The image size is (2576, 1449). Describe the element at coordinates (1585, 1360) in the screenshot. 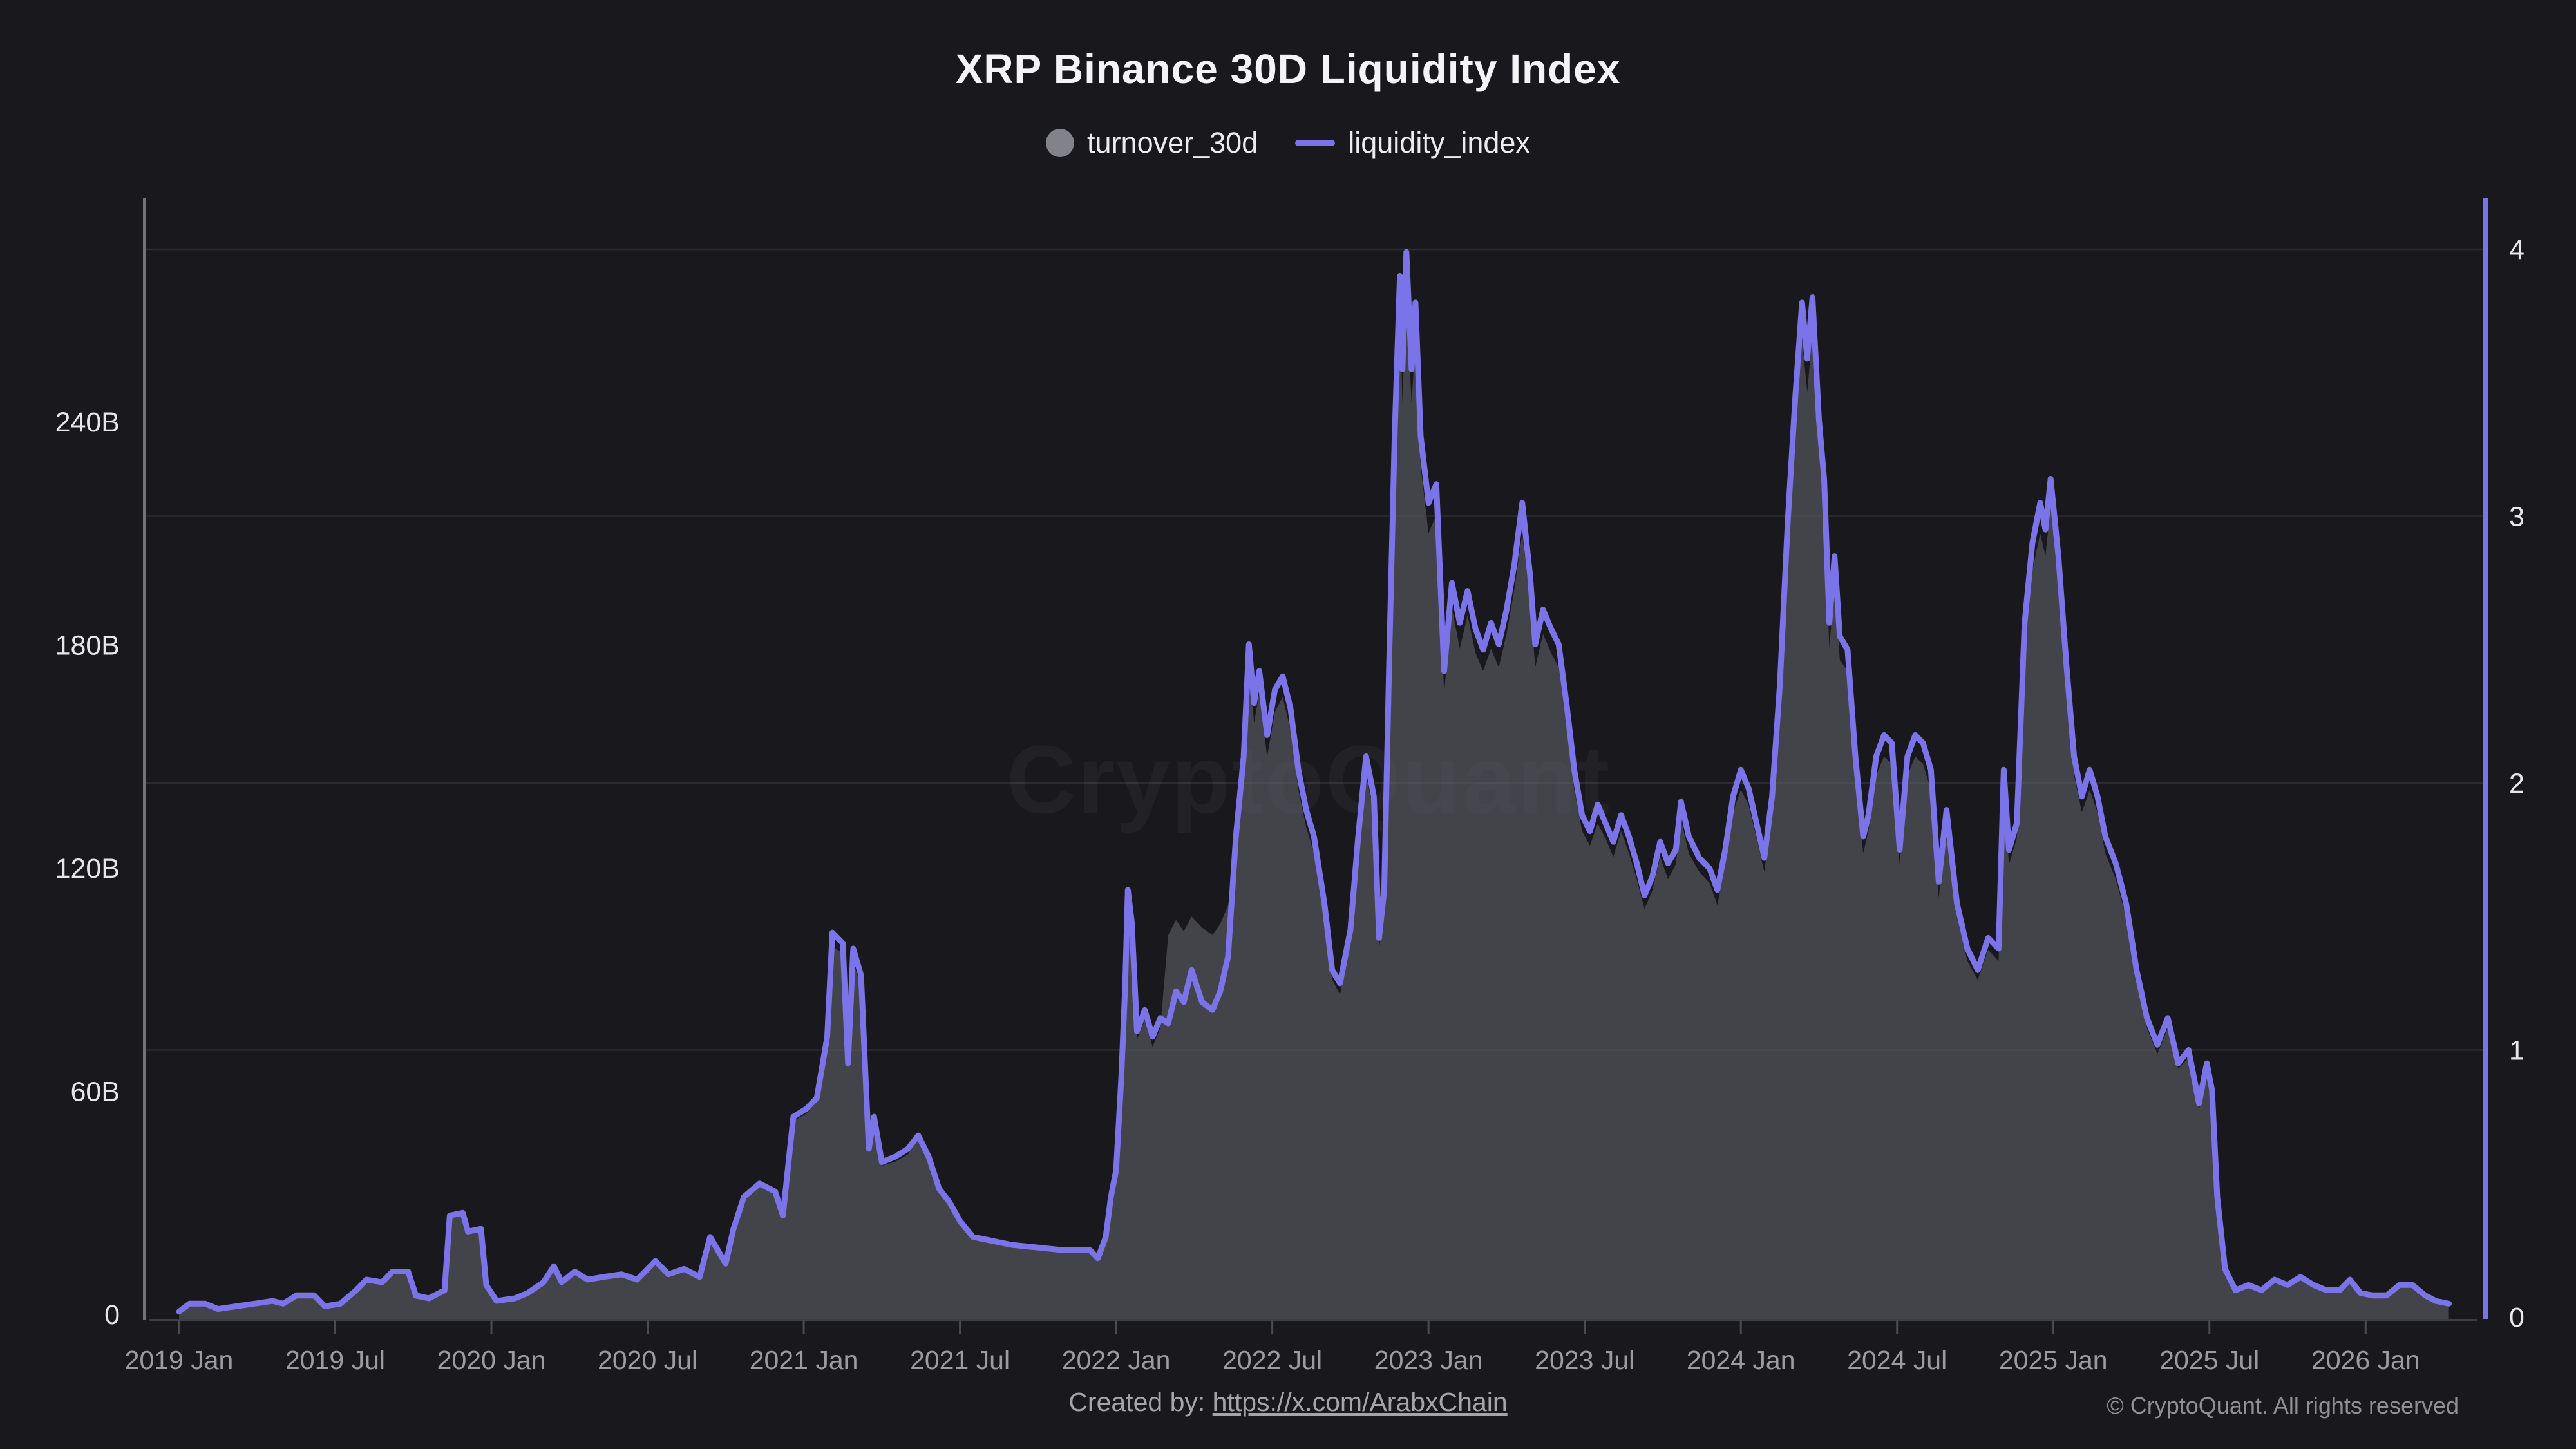

I see `x-tick-label: 2023 Jul` at that location.